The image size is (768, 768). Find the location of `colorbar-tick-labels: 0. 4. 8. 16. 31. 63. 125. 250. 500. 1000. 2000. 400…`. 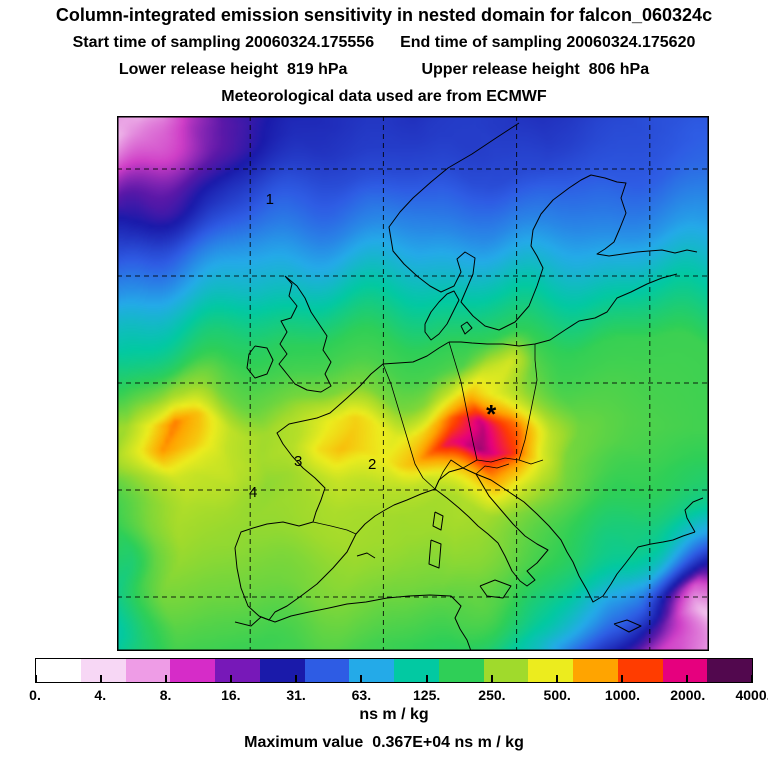

colorbar-tick-labels: 0. 4. 8. 16. 31. 63. 125. 250. 500. 1000. 2000. 400… is located at coordinates (398, 695).